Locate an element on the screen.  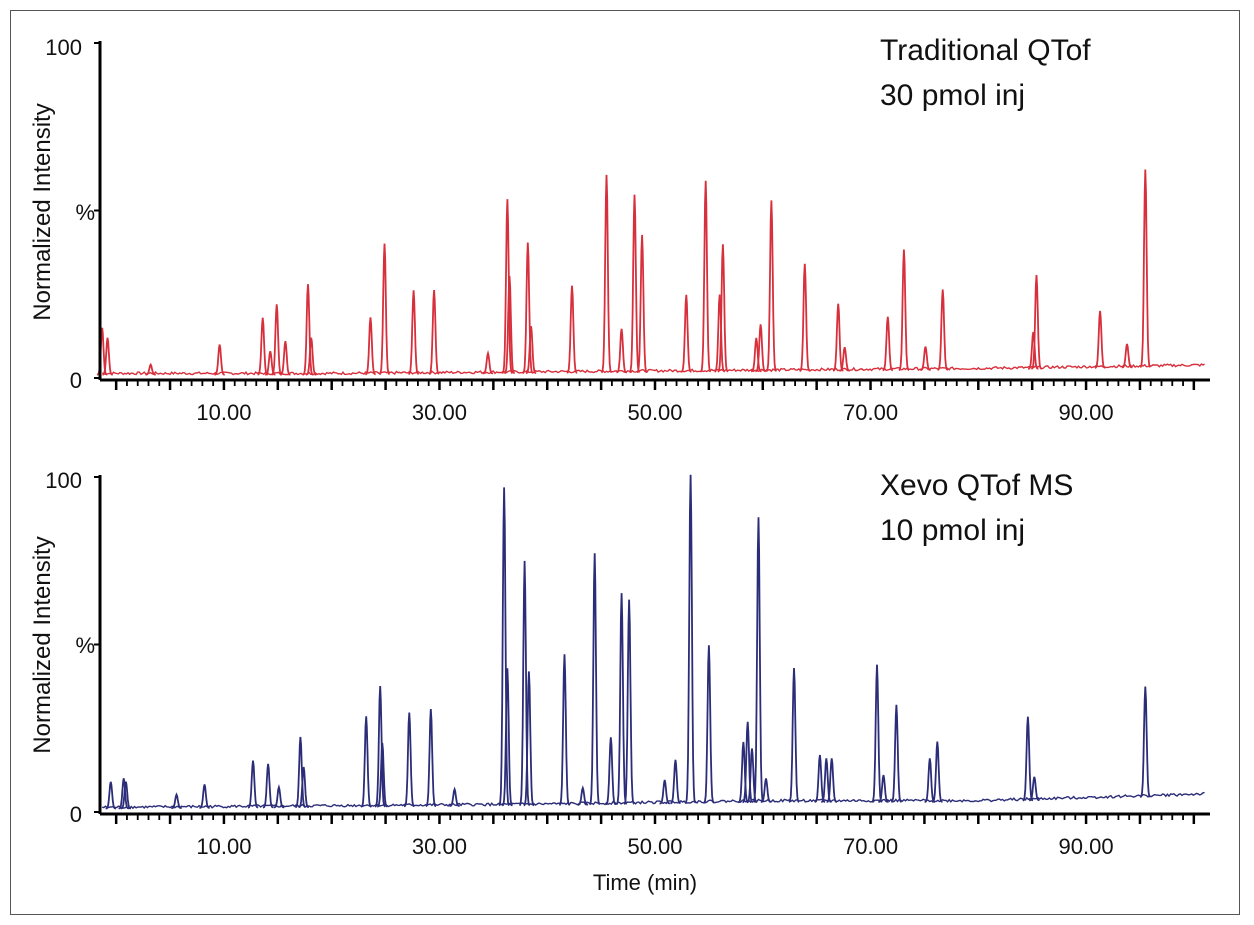
panel-subtitle: 10 pmol inj is located at coordinates (952, 530).